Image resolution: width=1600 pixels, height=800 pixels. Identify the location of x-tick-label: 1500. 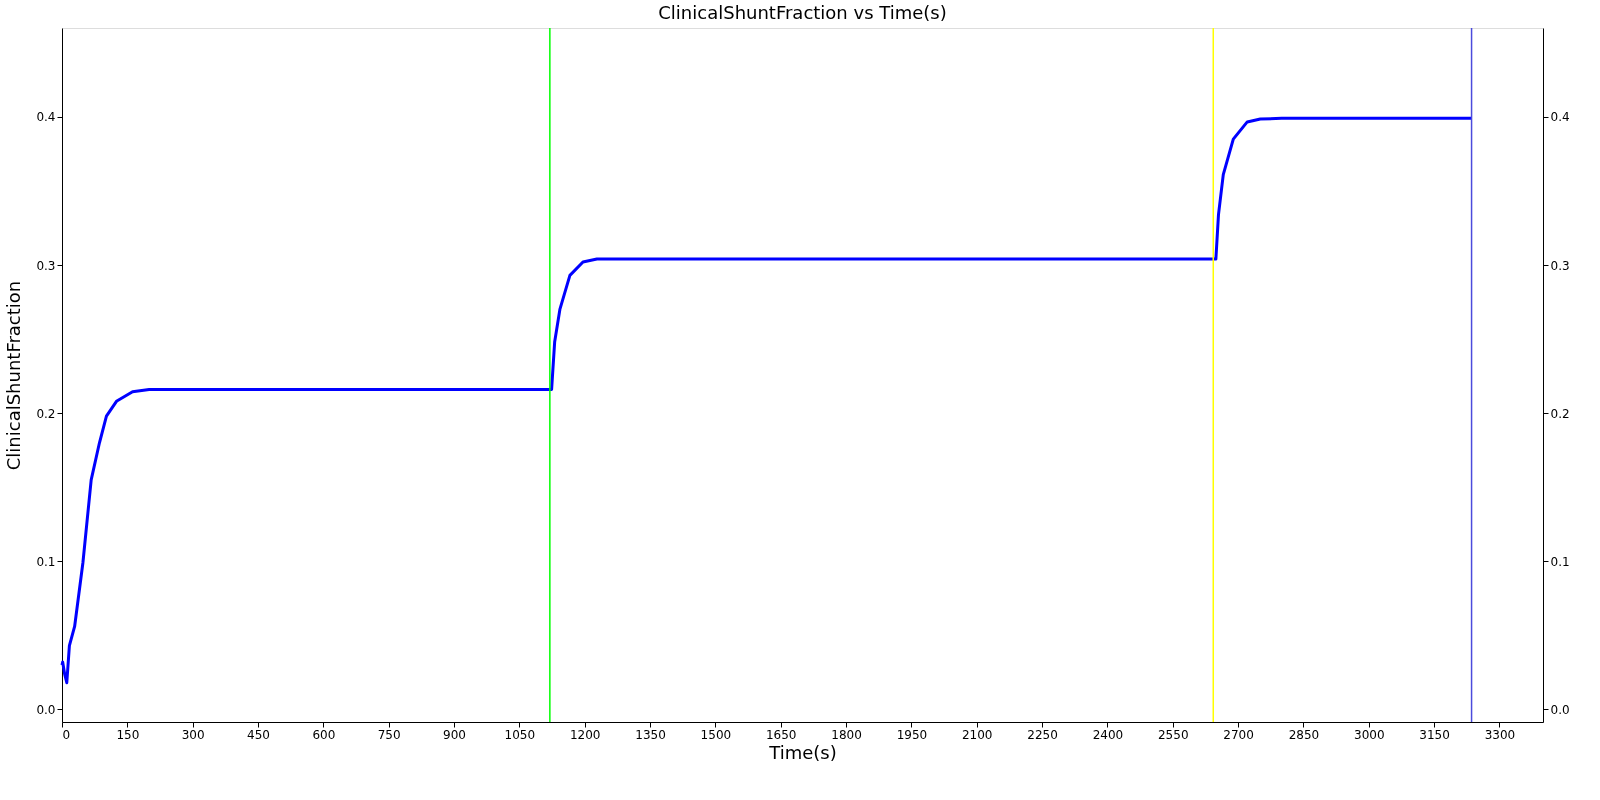
(716, 734).